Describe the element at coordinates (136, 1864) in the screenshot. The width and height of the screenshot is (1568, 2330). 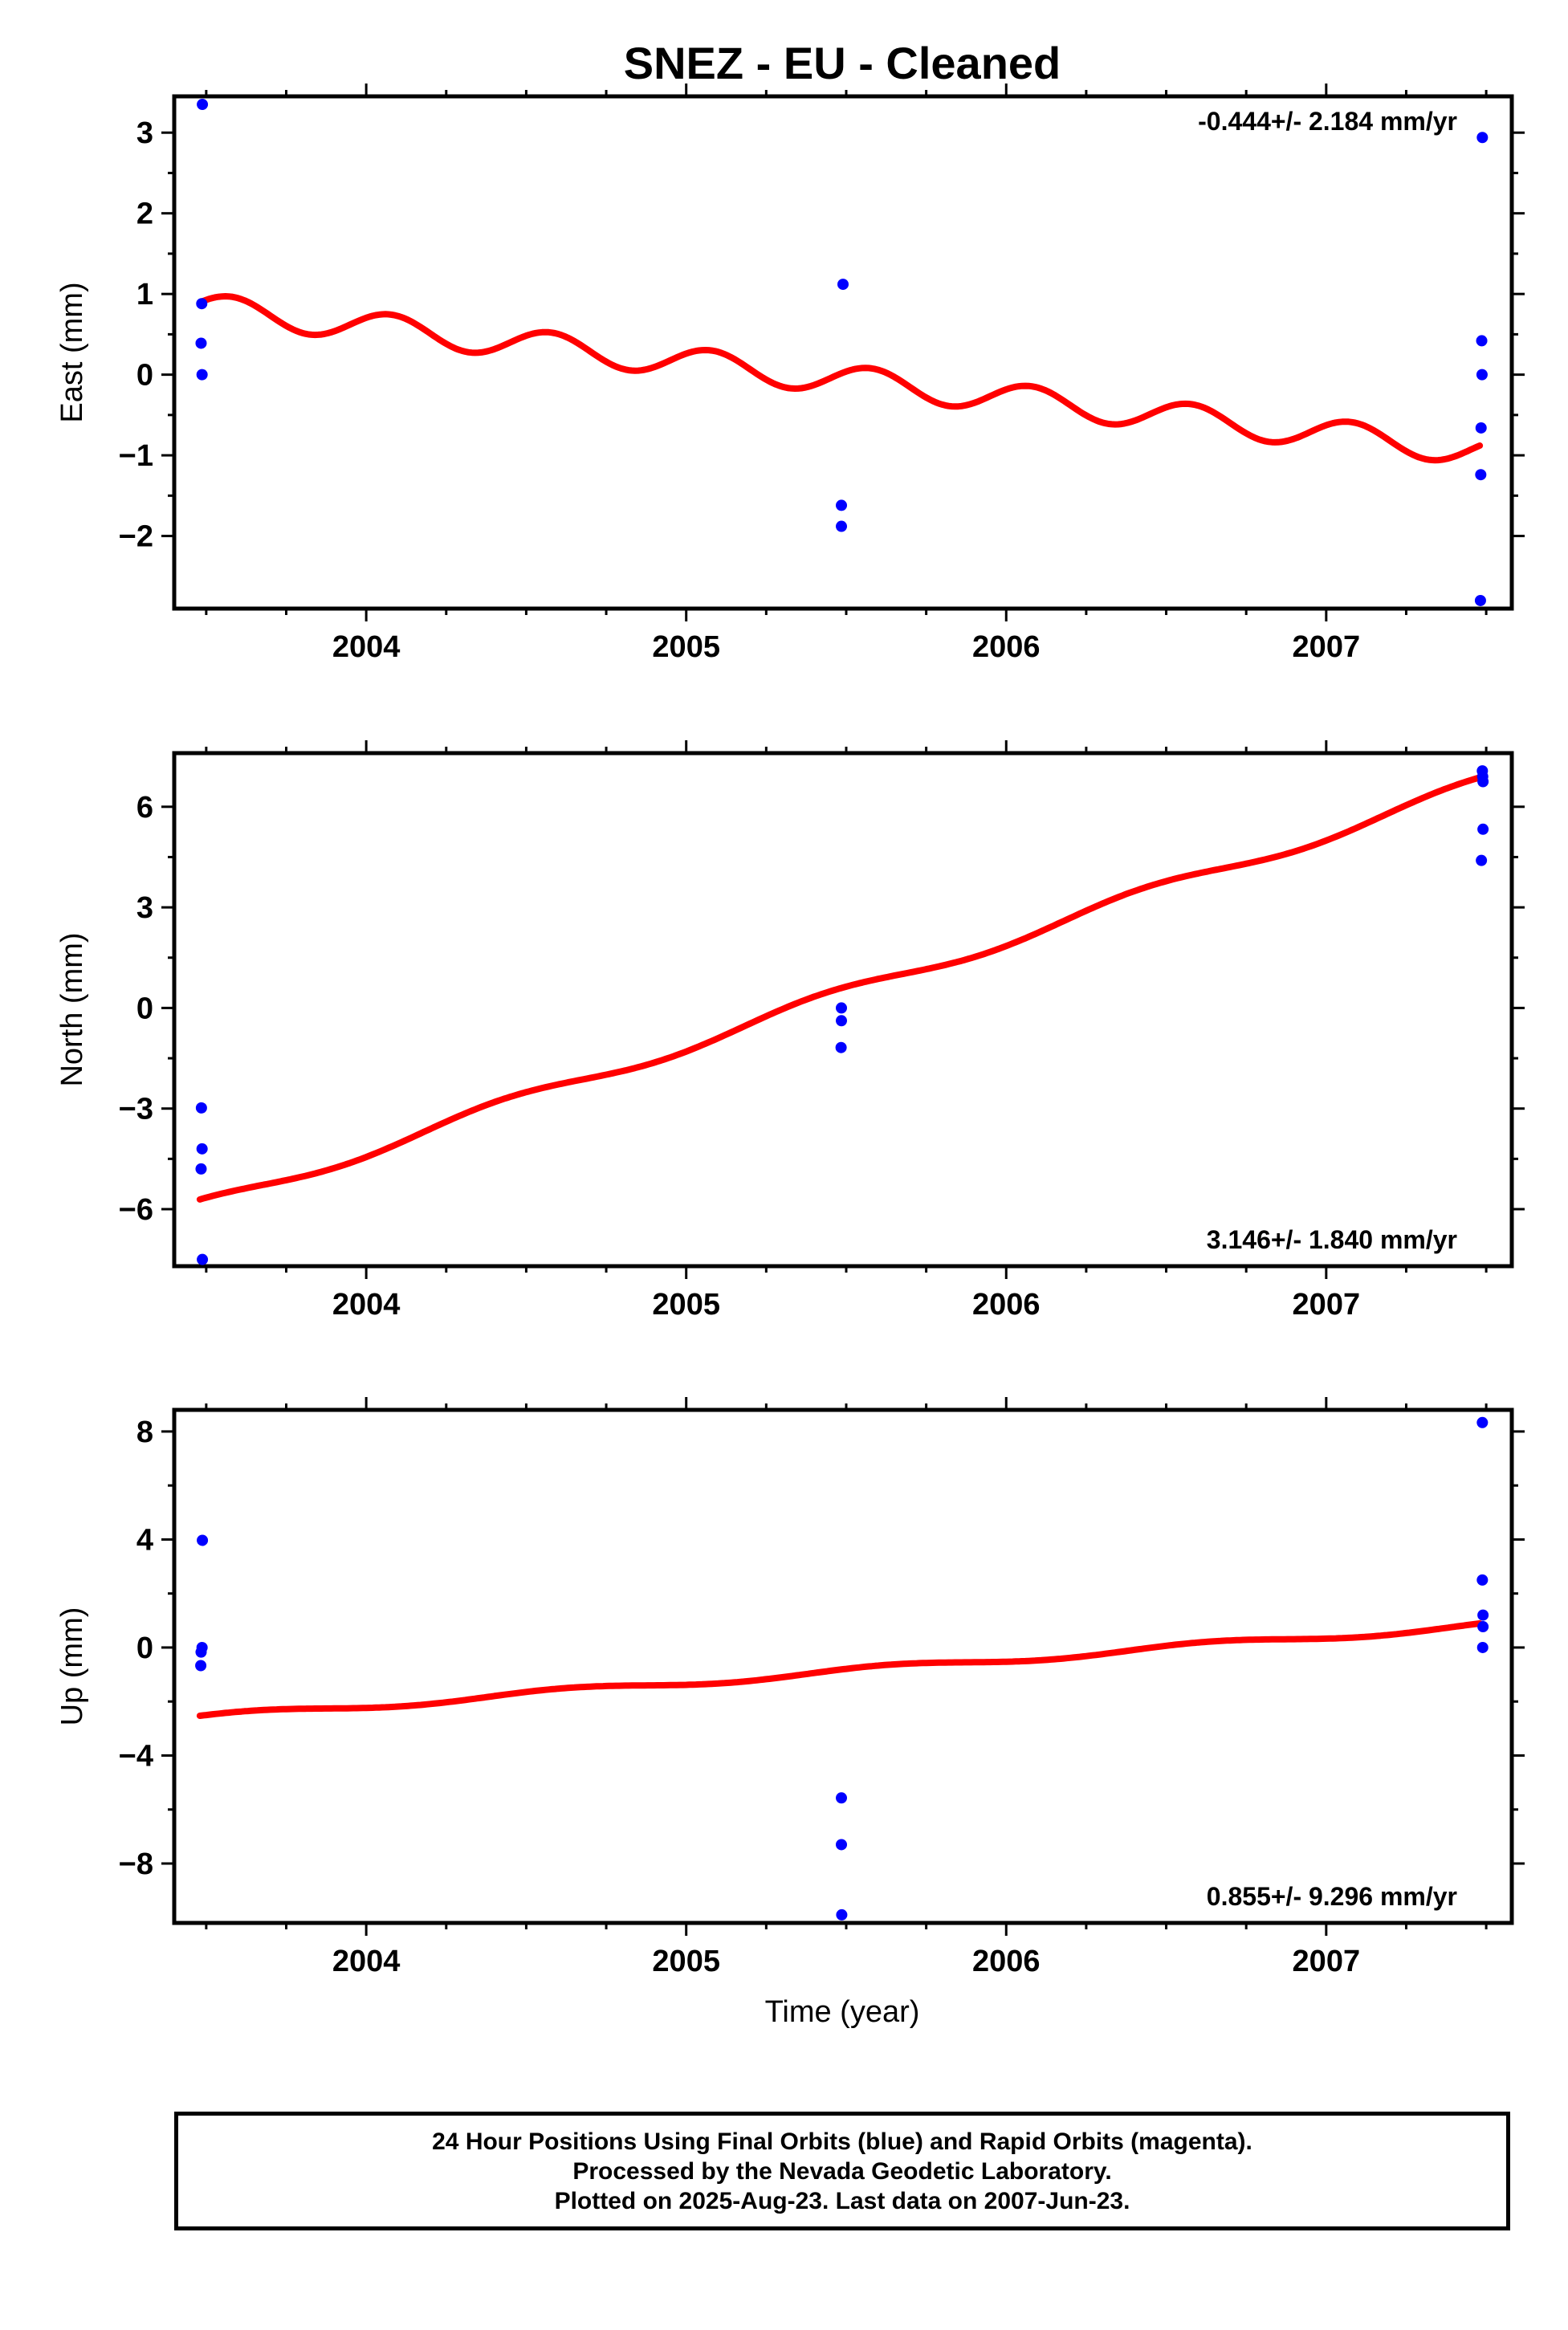
I see `up-y-tick-label: −8` at that location.